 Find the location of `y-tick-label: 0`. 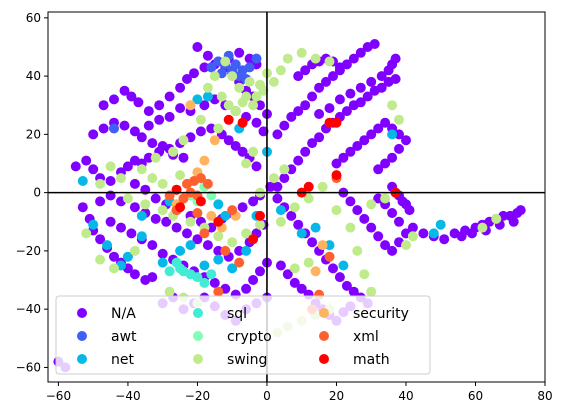

y-tick-label: 0 is located at coordinates (37, 193).